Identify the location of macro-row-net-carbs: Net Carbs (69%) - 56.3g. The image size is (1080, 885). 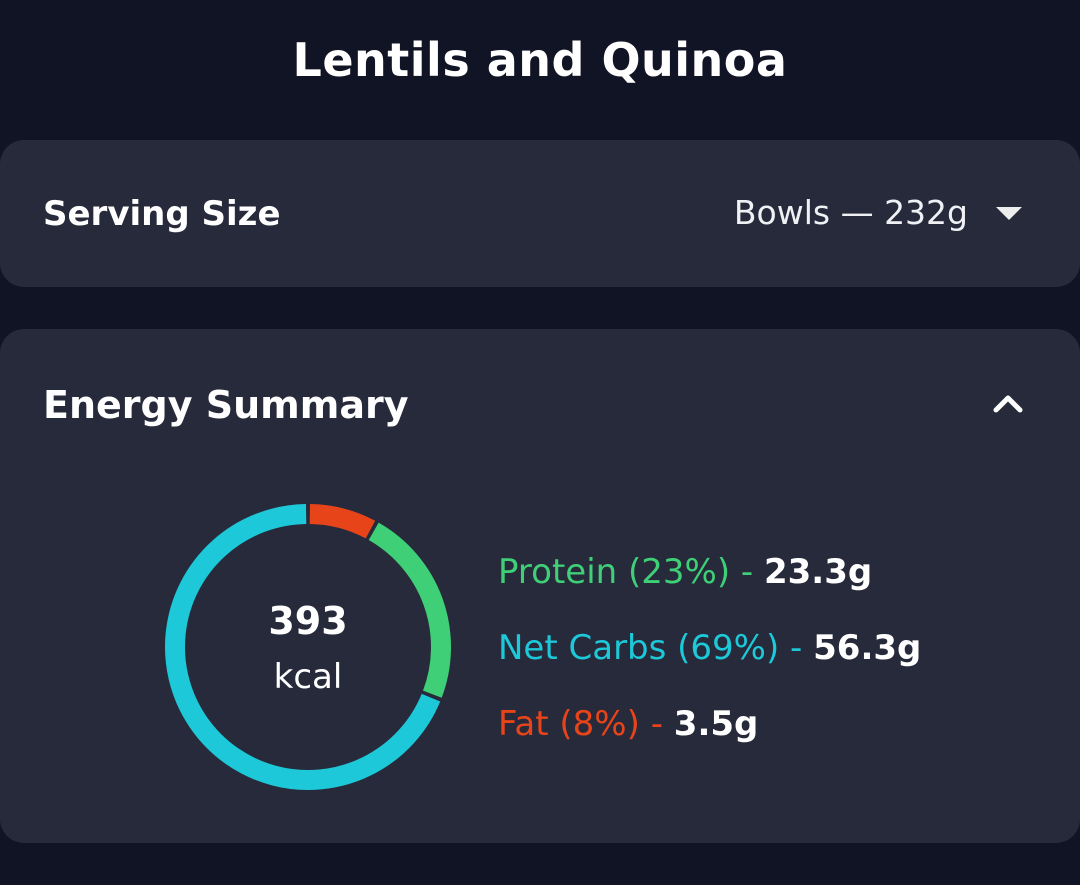
(709, 648).